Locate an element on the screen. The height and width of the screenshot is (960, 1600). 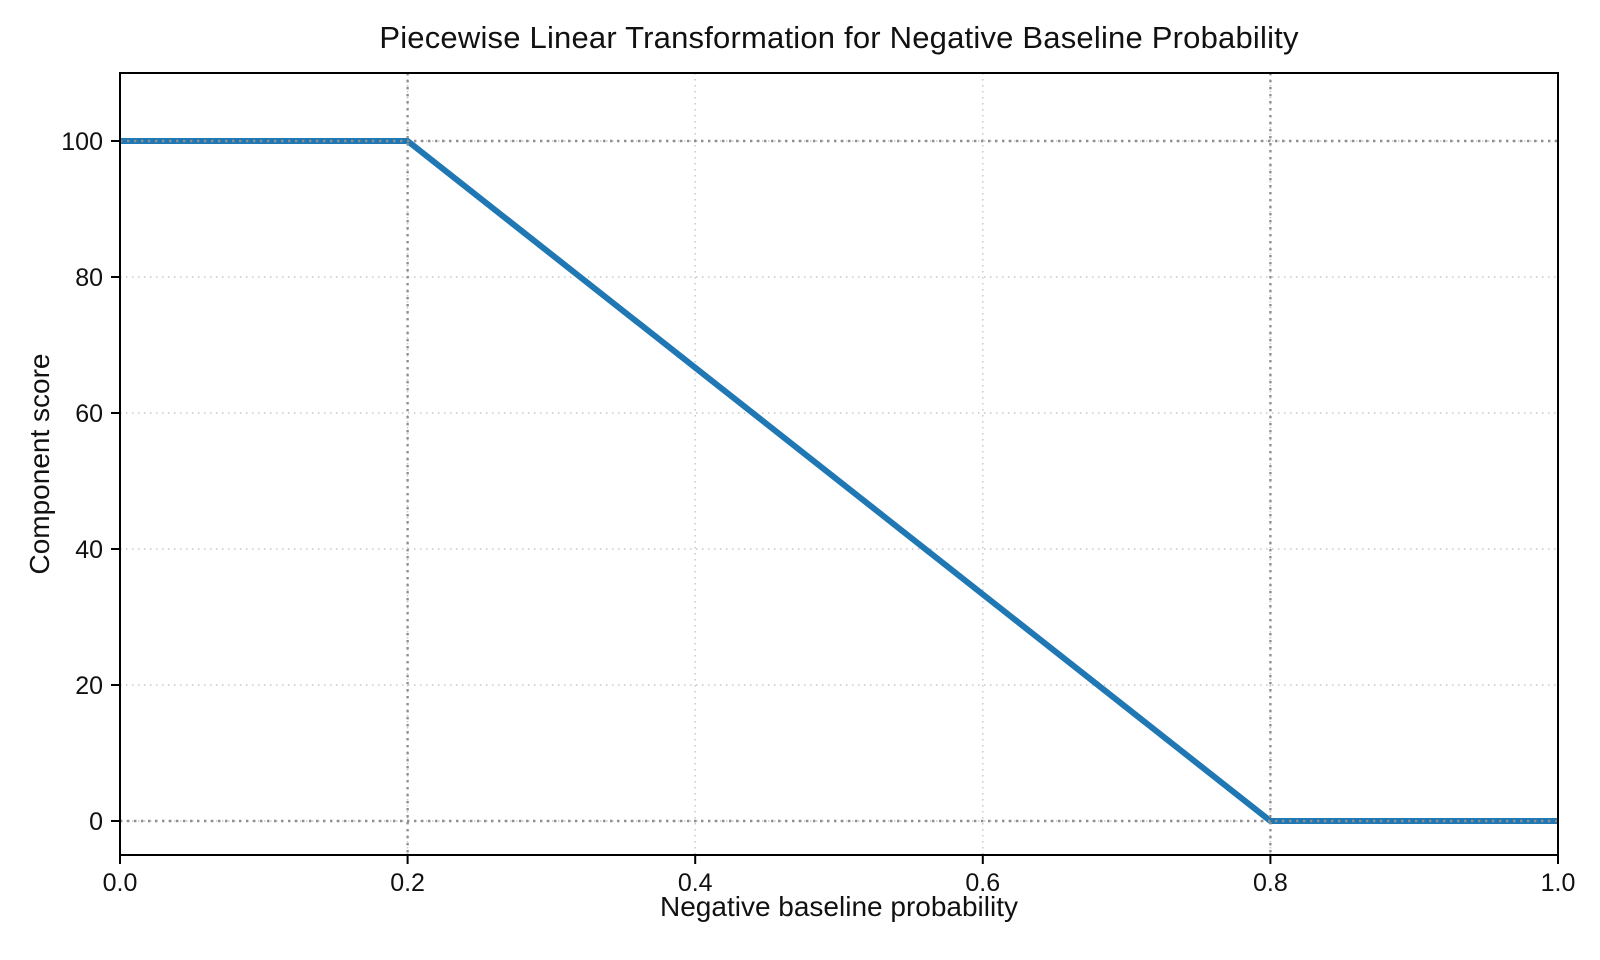
y-tick-label: 60 is located at coordinates (89, 414).